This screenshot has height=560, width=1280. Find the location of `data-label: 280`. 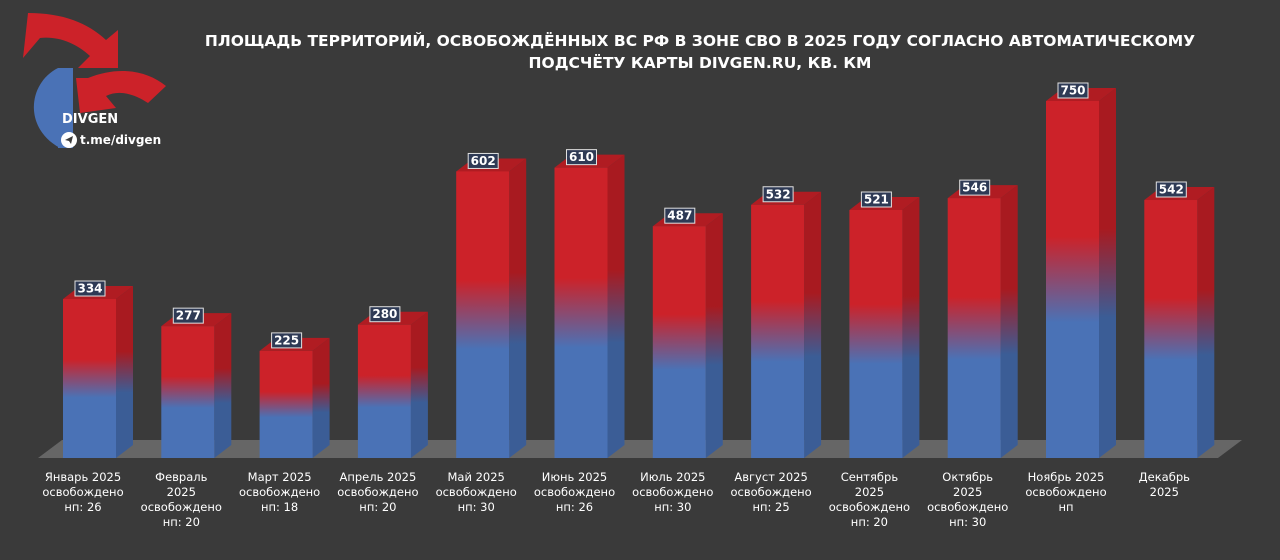

data-label: 280 is located at coordinates (385, 314).